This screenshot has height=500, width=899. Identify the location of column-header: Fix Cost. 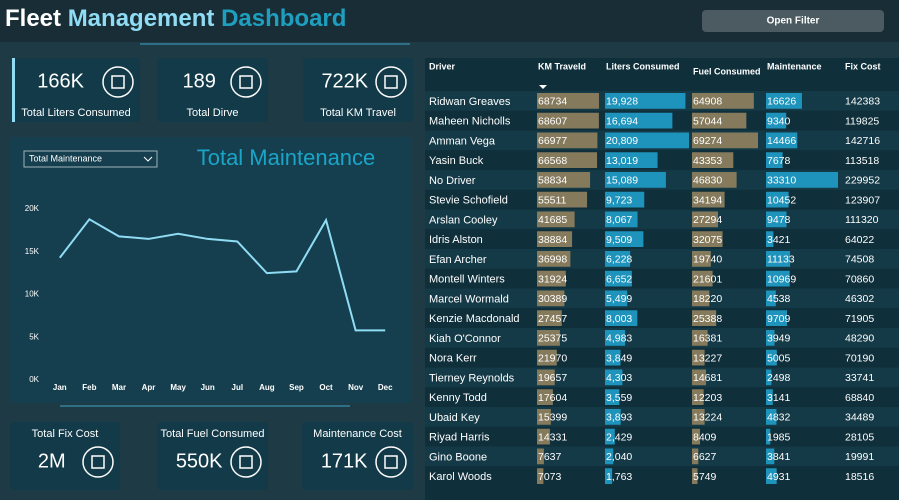
(863, 66).